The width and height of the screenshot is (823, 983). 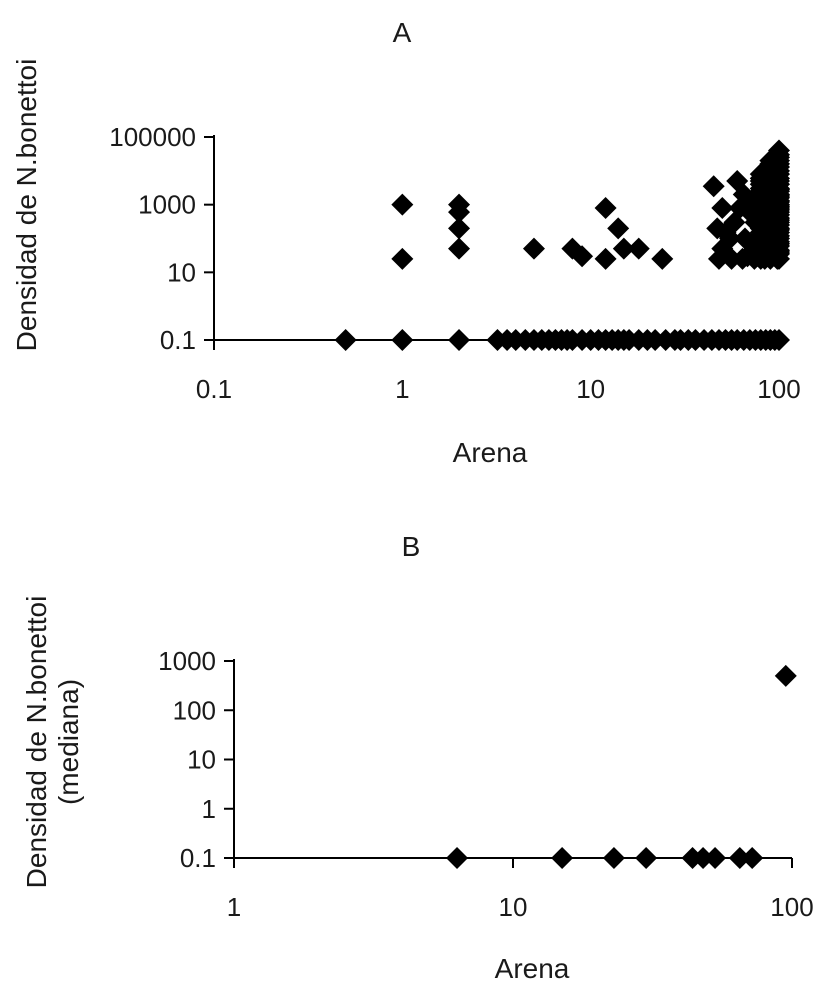 I want to click on panel-b-y-label-2: (mediana), so click(x=68, y=742).